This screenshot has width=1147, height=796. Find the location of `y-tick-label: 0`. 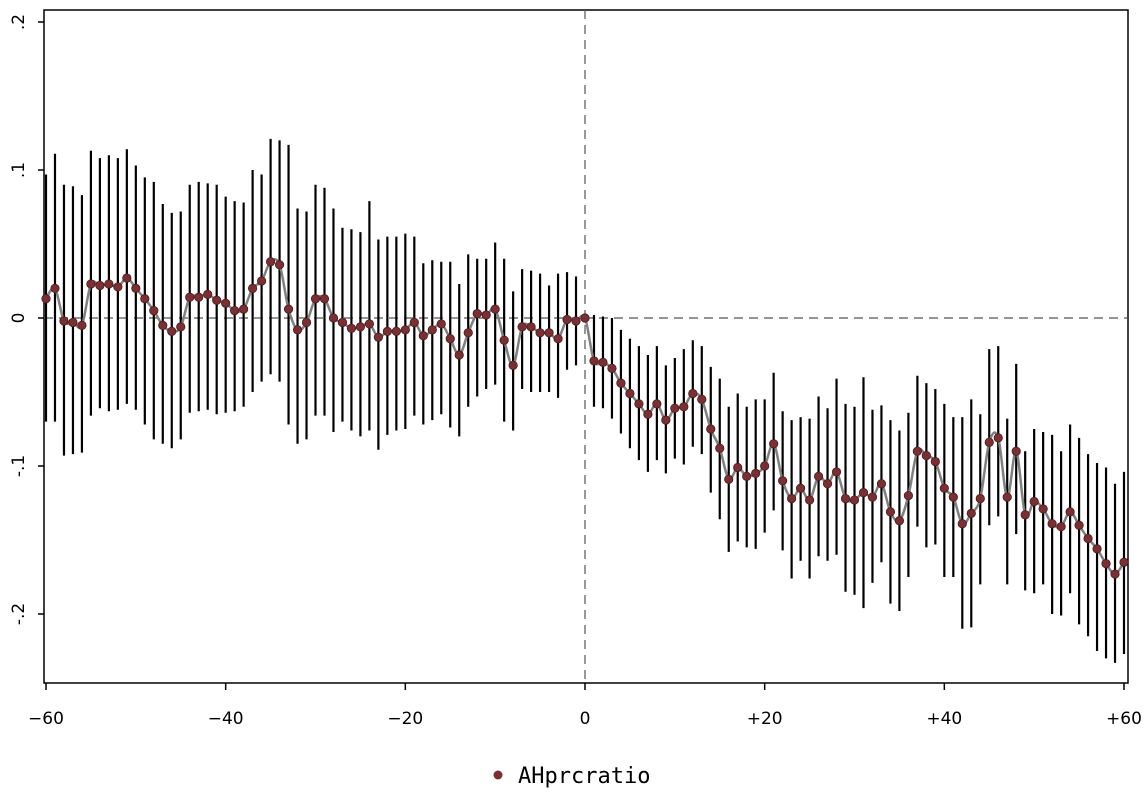

y-tick-label: 0 is located at coordinates (19, 318).